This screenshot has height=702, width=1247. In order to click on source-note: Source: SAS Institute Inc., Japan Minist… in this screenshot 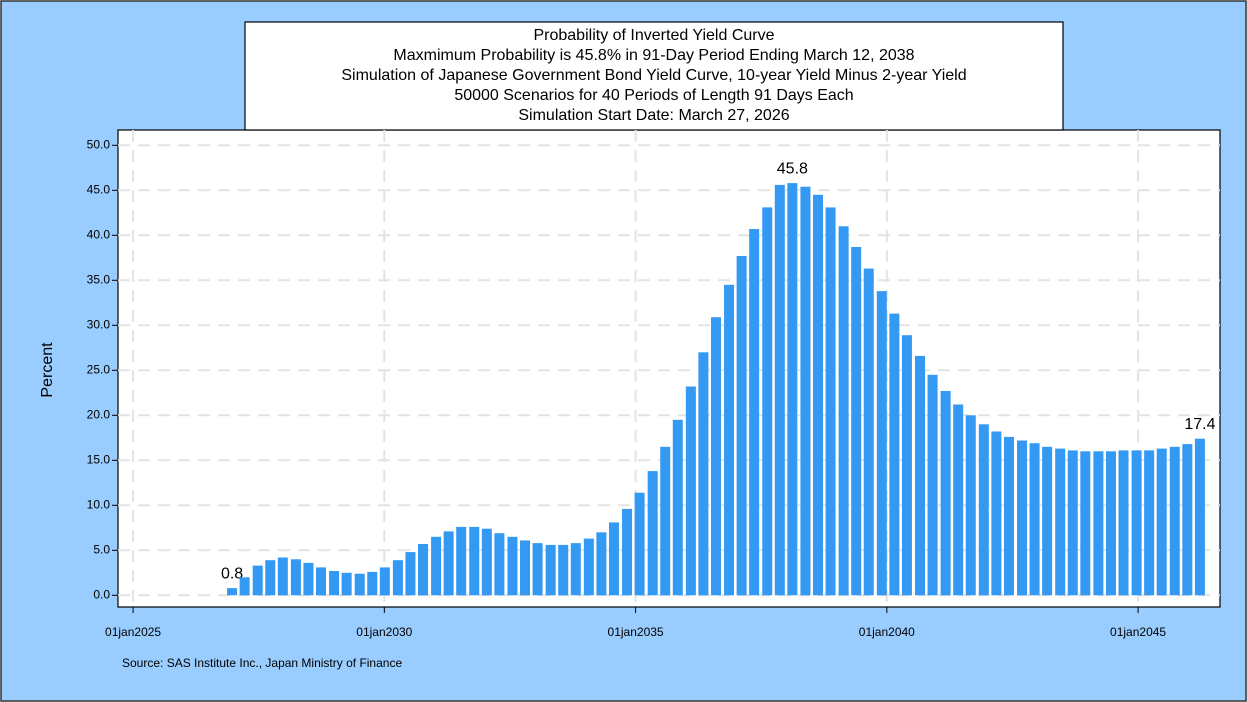, I will do `click(262, 663)`.